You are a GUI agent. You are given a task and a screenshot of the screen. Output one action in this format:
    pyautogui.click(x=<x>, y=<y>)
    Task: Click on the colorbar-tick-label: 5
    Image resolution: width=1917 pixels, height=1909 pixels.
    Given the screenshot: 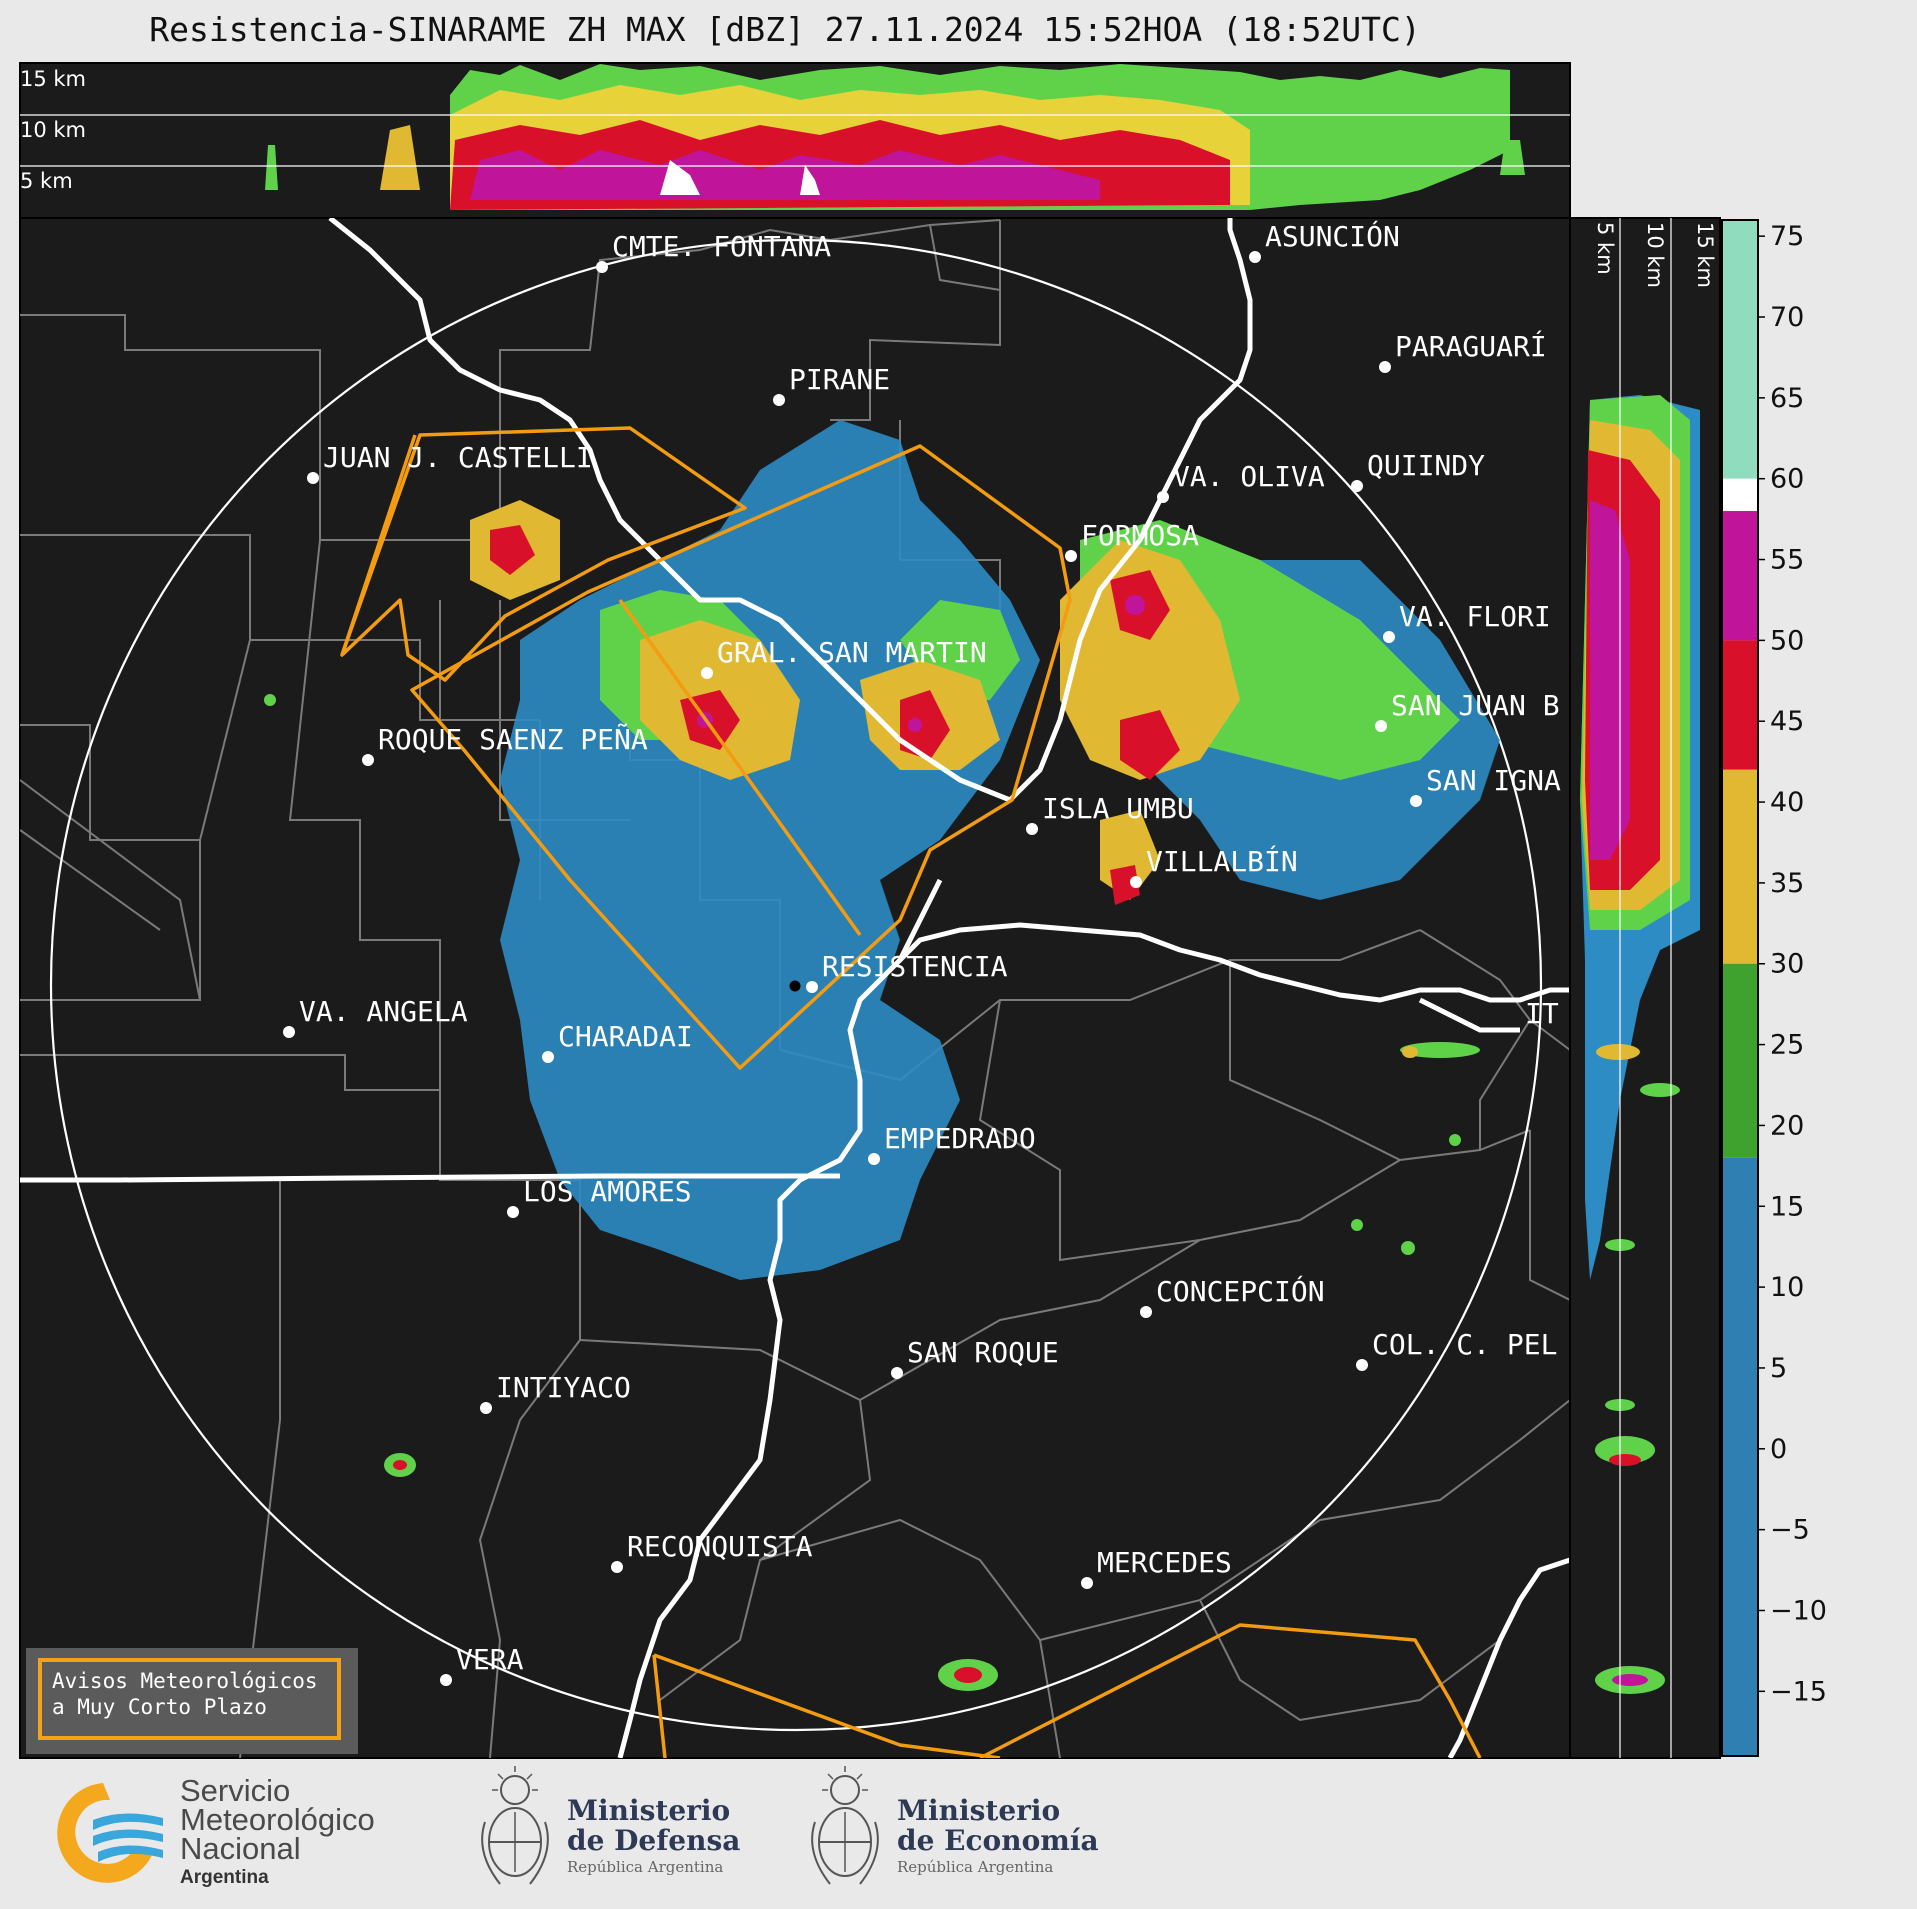 What is the action you would take?
    pyautogui.click(x=1778, y=1368)
    